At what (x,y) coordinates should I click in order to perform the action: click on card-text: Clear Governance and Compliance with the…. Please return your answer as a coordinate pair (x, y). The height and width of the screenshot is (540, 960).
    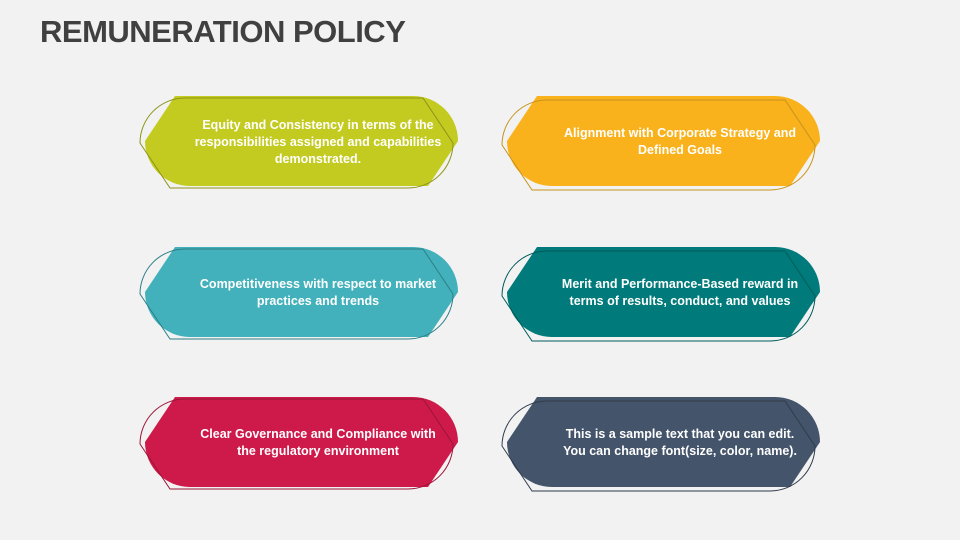
    Looking at the image, I should click on (318, 442).